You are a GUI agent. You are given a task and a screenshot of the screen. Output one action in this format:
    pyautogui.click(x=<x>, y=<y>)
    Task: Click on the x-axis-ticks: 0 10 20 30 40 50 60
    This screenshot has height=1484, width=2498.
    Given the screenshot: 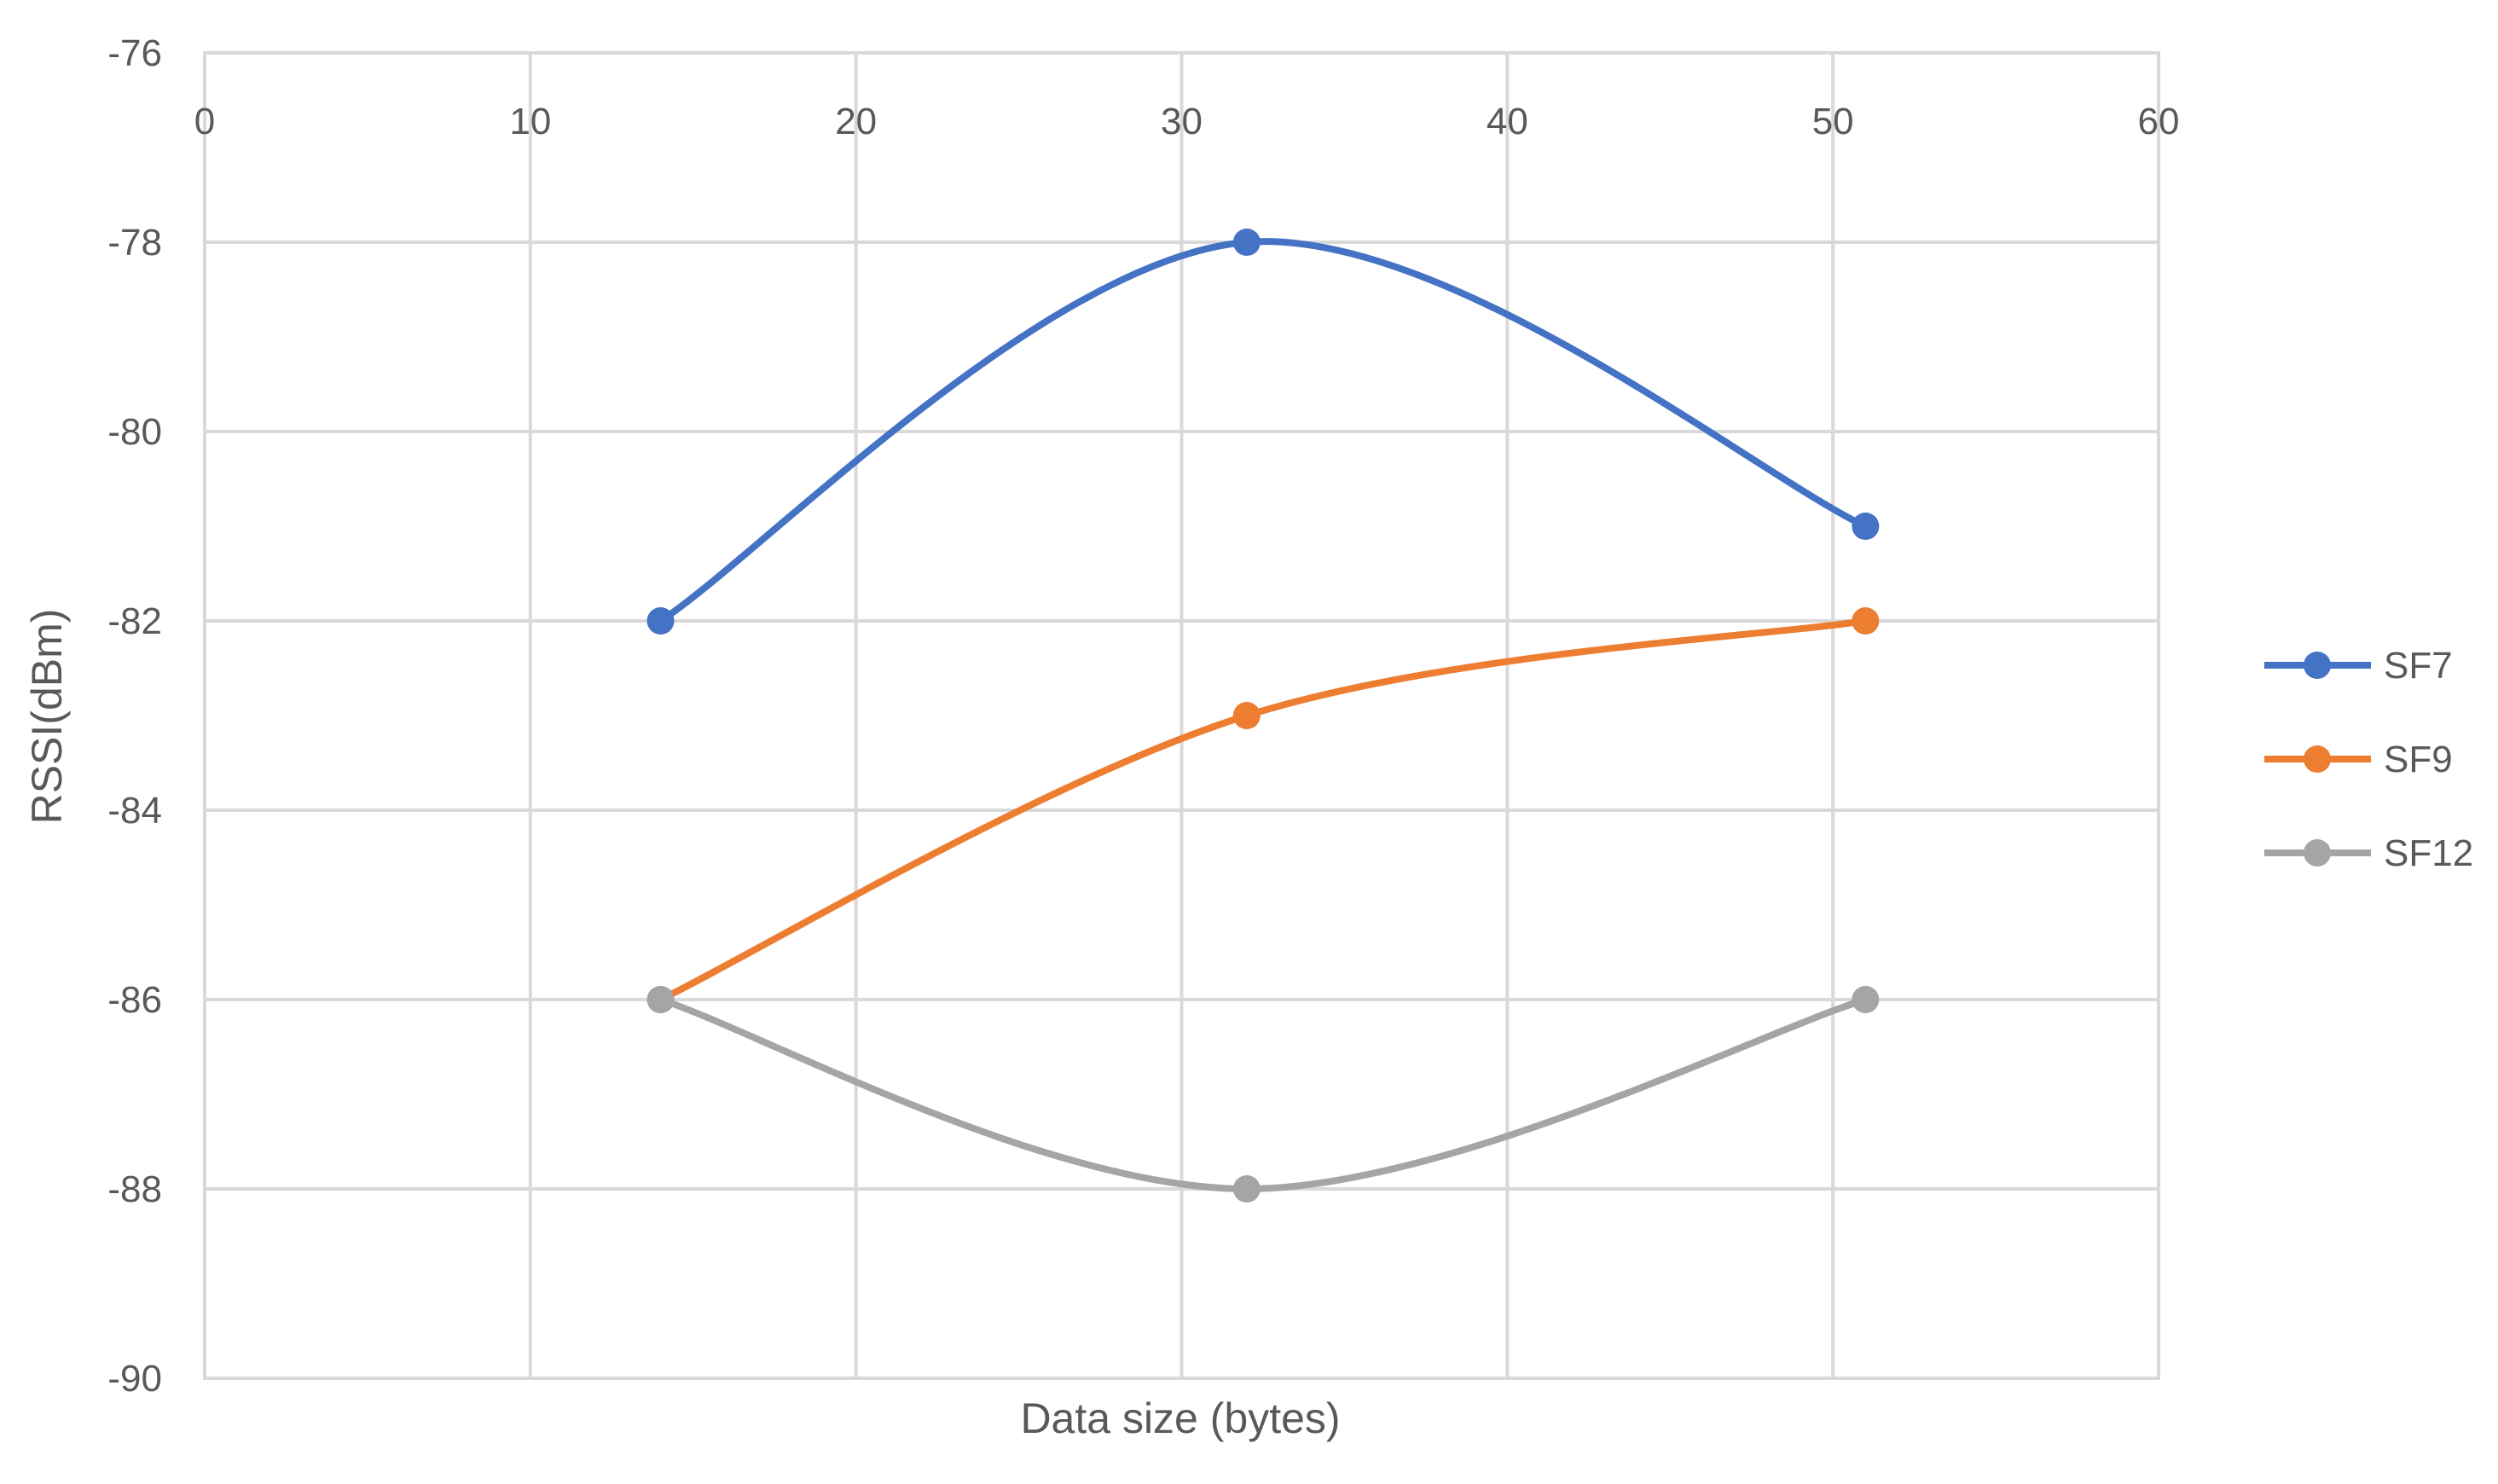 What is the action you would take?
    pyautogui.click(x=1187, y=121)
    